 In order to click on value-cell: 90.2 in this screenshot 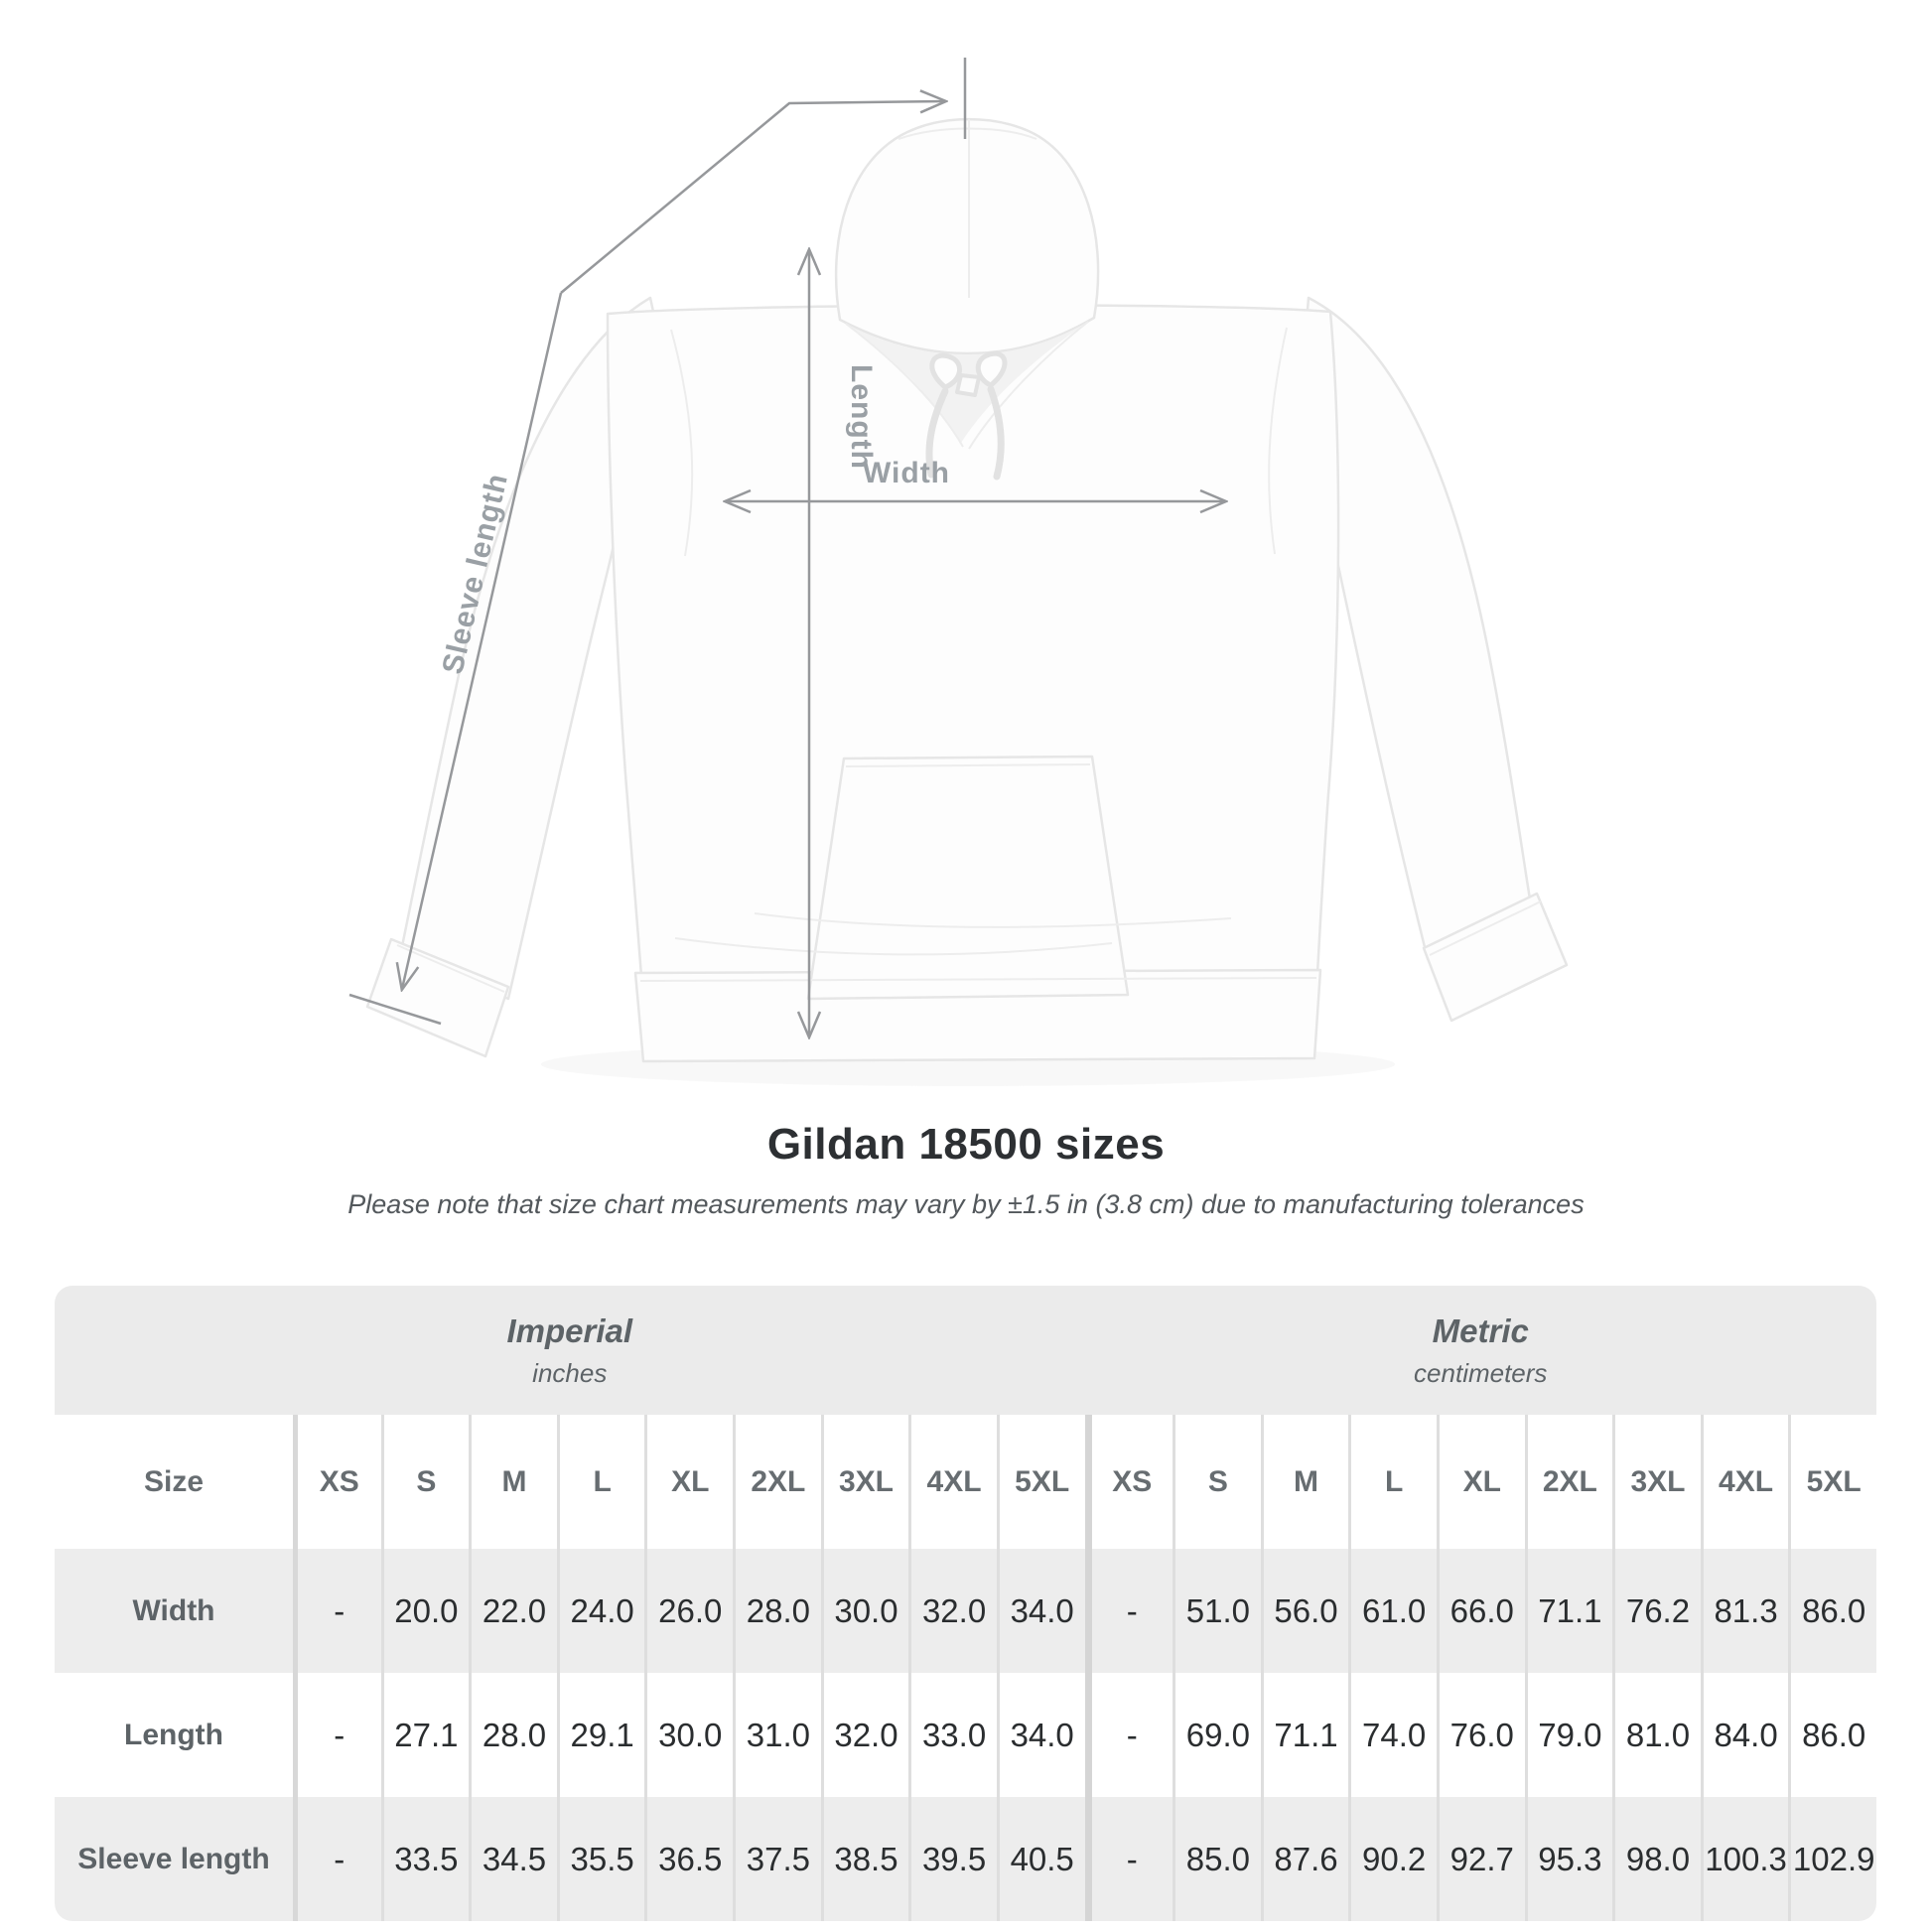, I will do `click(1393, 1859)`.